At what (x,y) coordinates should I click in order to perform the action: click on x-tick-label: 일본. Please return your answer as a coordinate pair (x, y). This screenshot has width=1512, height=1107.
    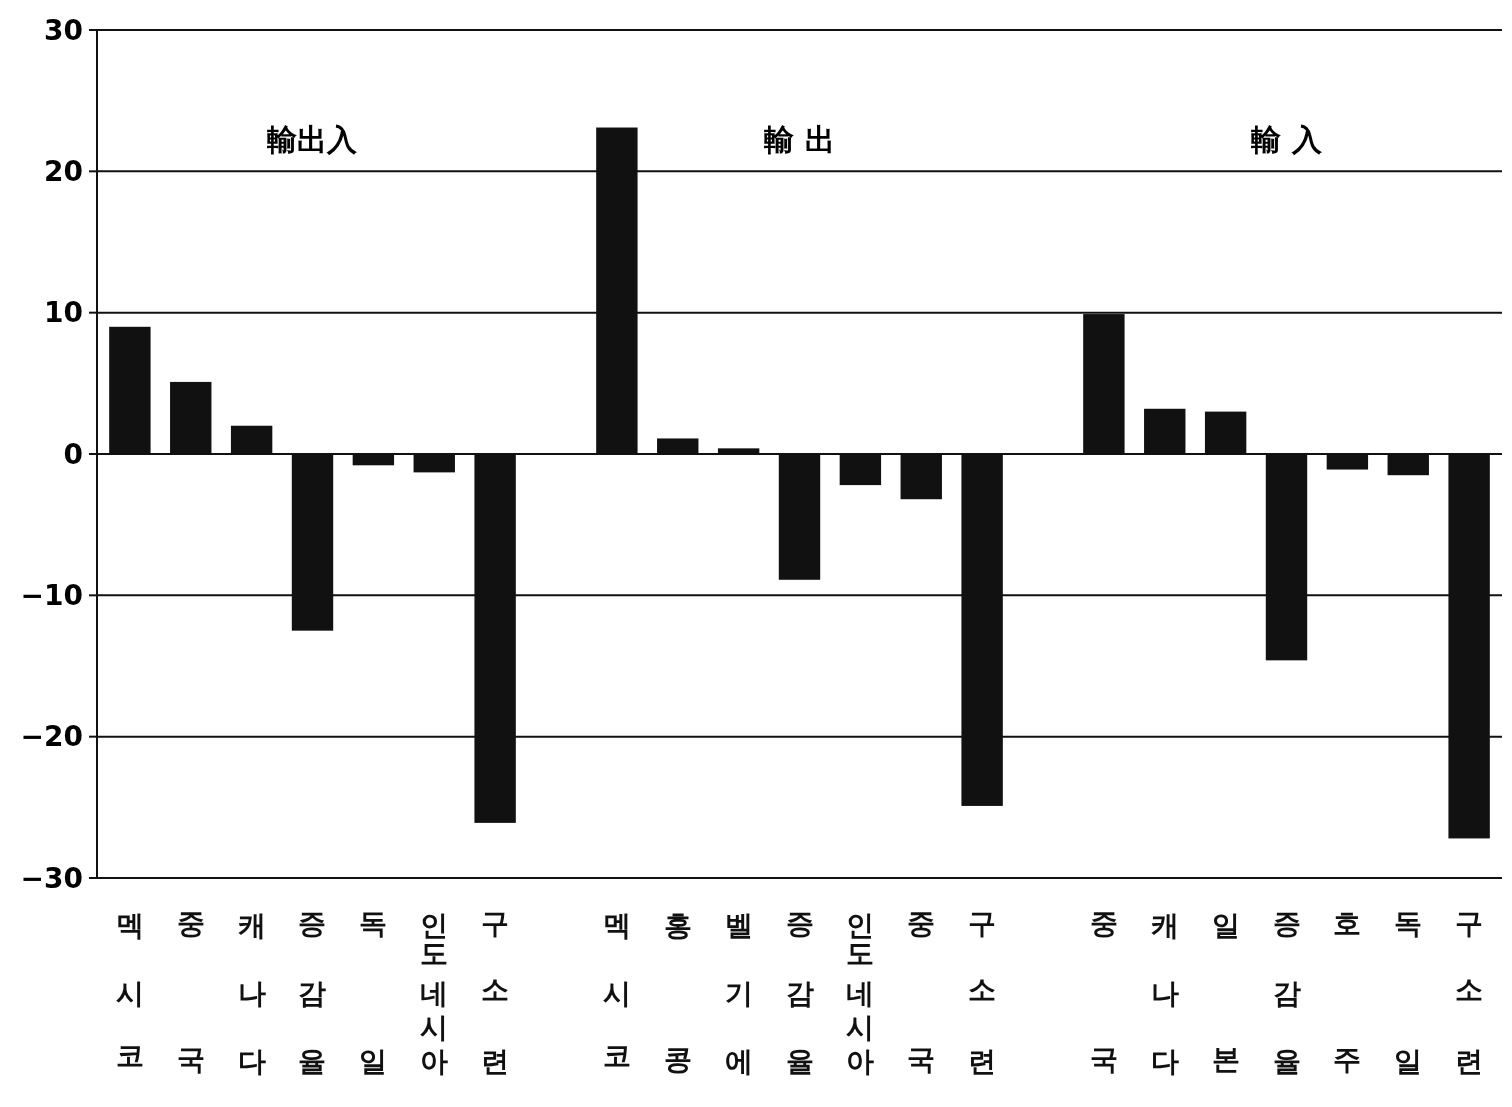
    Looking at the image, I should click on (1226, 987).